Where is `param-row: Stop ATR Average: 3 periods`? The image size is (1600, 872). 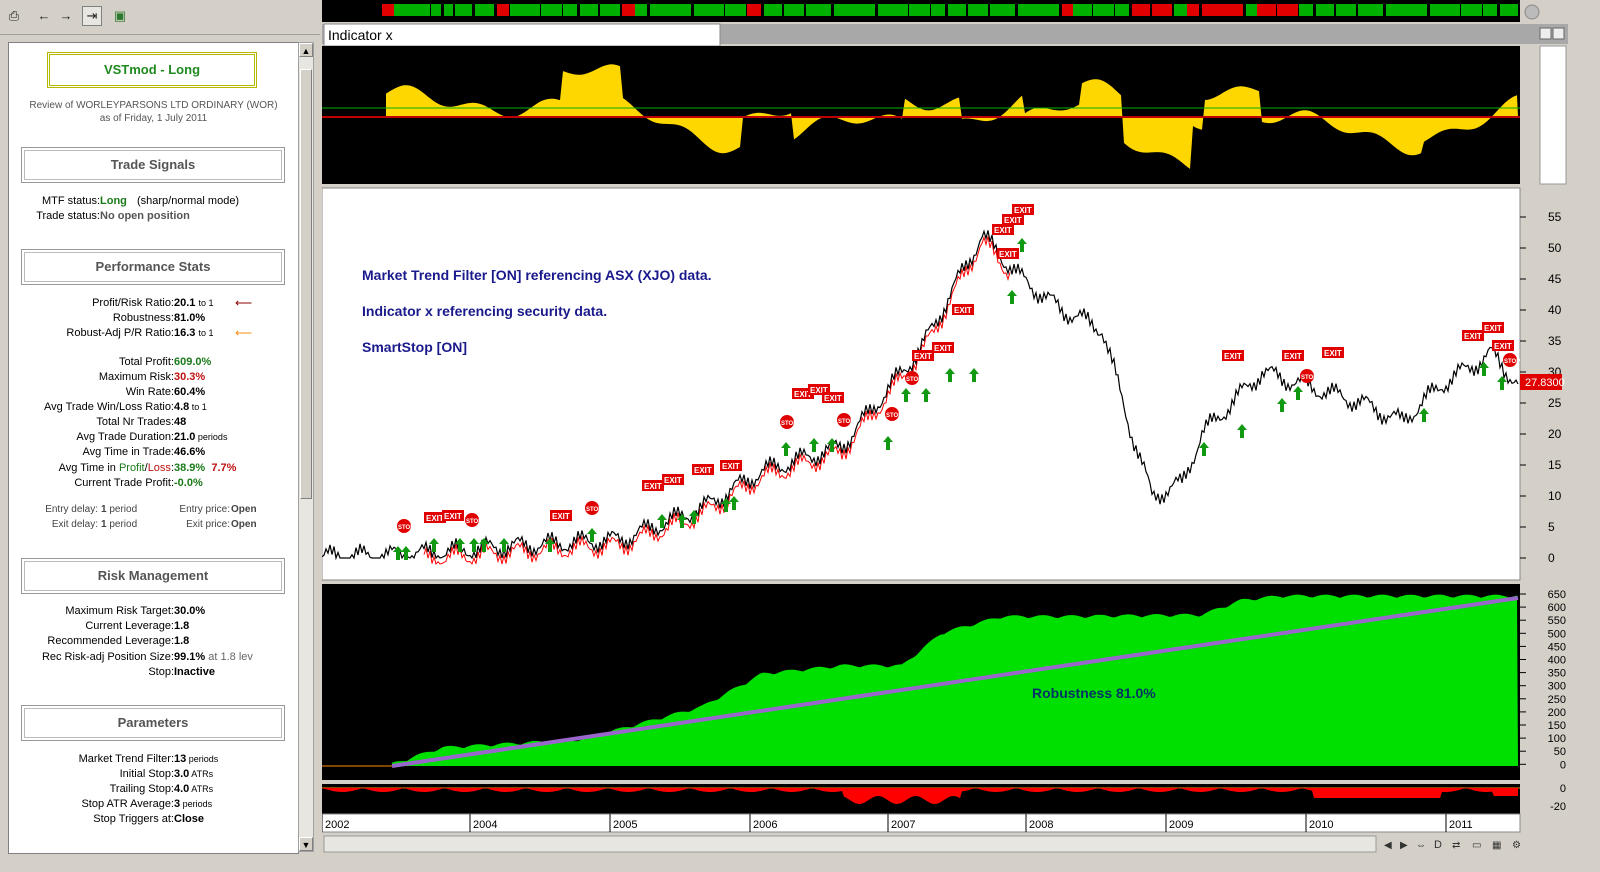
param-row: Stop ATR Average: 3 periods is located at coordinates (153, 805).